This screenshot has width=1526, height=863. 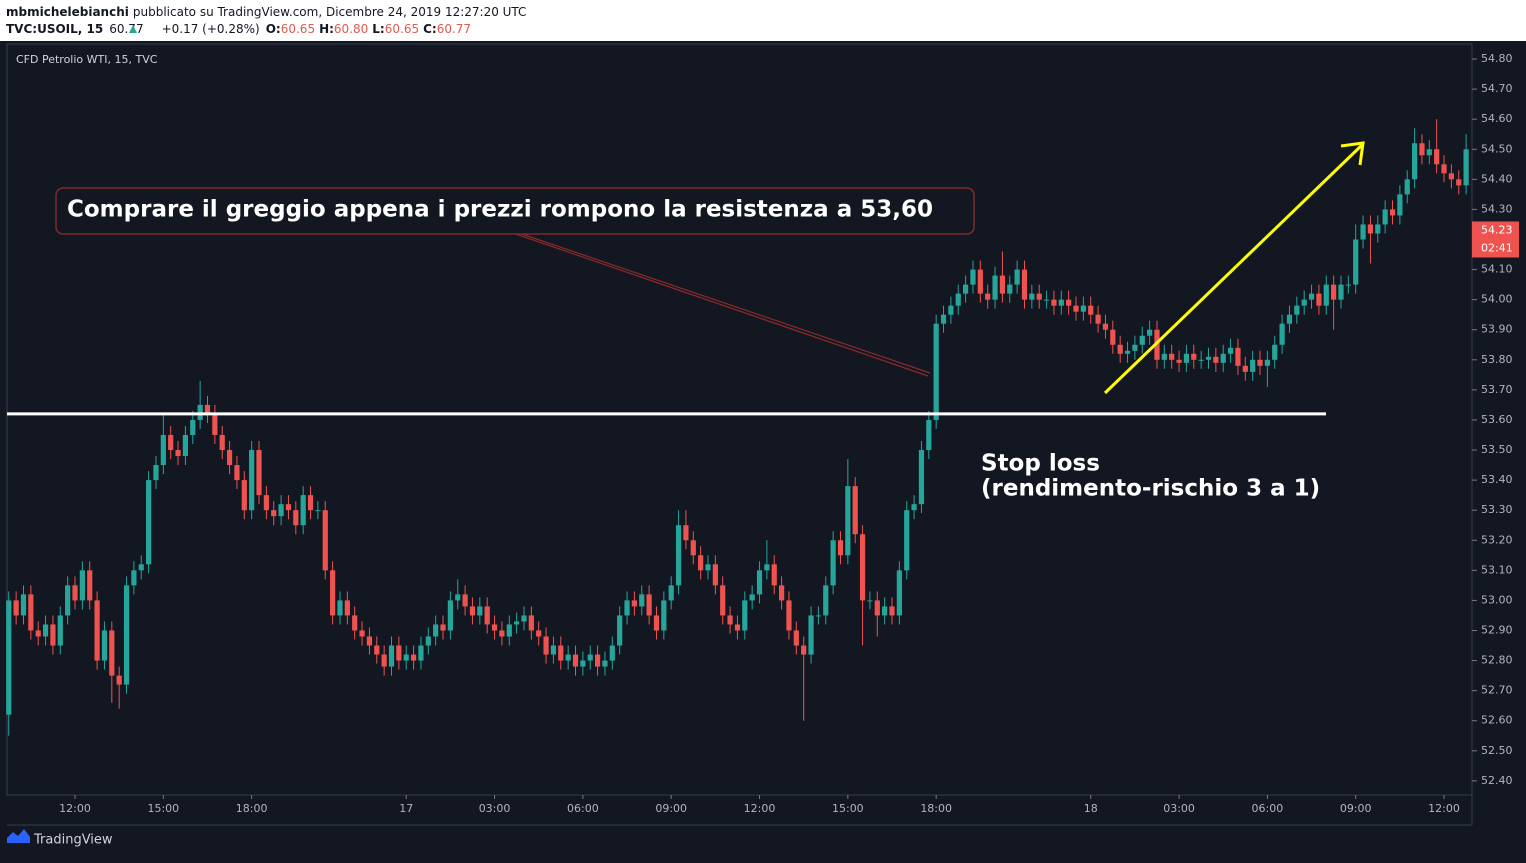 What do you see at coordinates (54, 29) in the screenshot?
I see `symbol: TVC:USOIL, 15` at bounding box center [54, 29].